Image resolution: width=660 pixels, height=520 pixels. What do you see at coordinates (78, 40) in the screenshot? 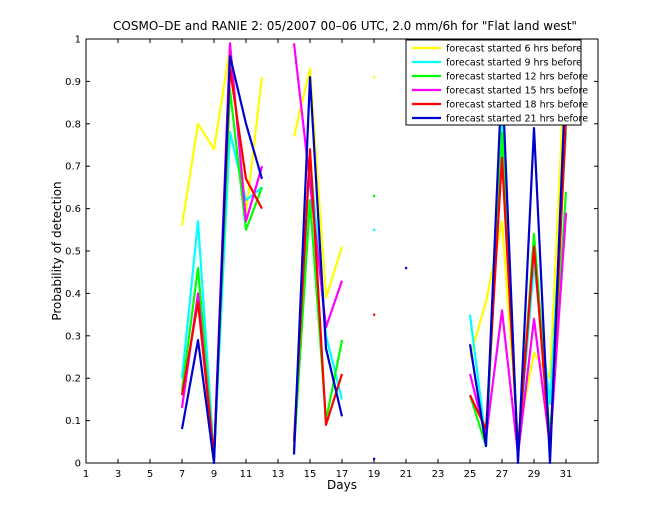
I see `y-tick-label: 1` at bounding box center [78, 40].